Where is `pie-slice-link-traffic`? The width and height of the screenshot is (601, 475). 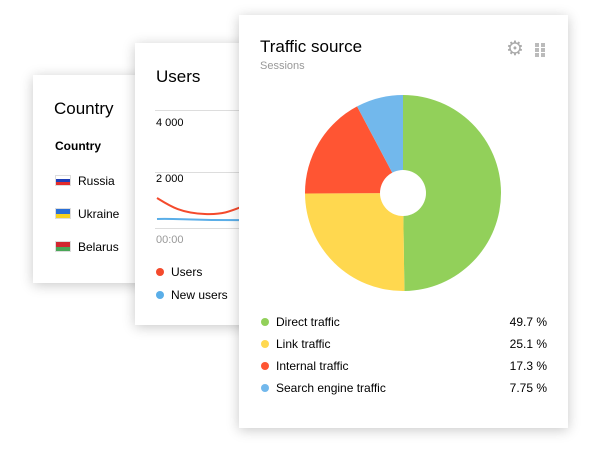
pie-slice-link-traffic is located at coordinates (355, 242).